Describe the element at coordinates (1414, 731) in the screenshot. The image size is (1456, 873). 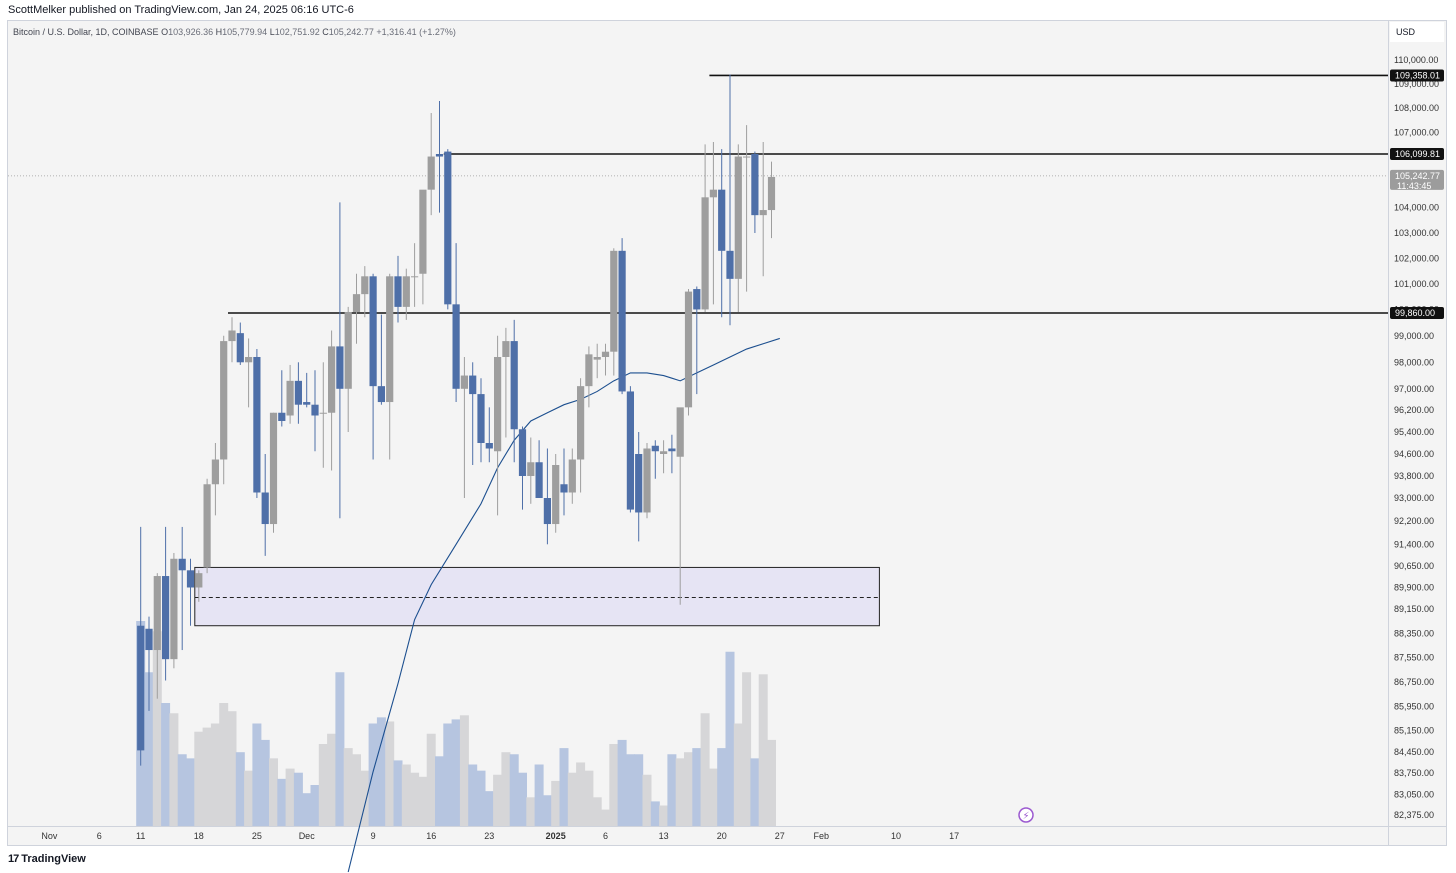
I see `y-tick-label: 85,150.00` at that location.